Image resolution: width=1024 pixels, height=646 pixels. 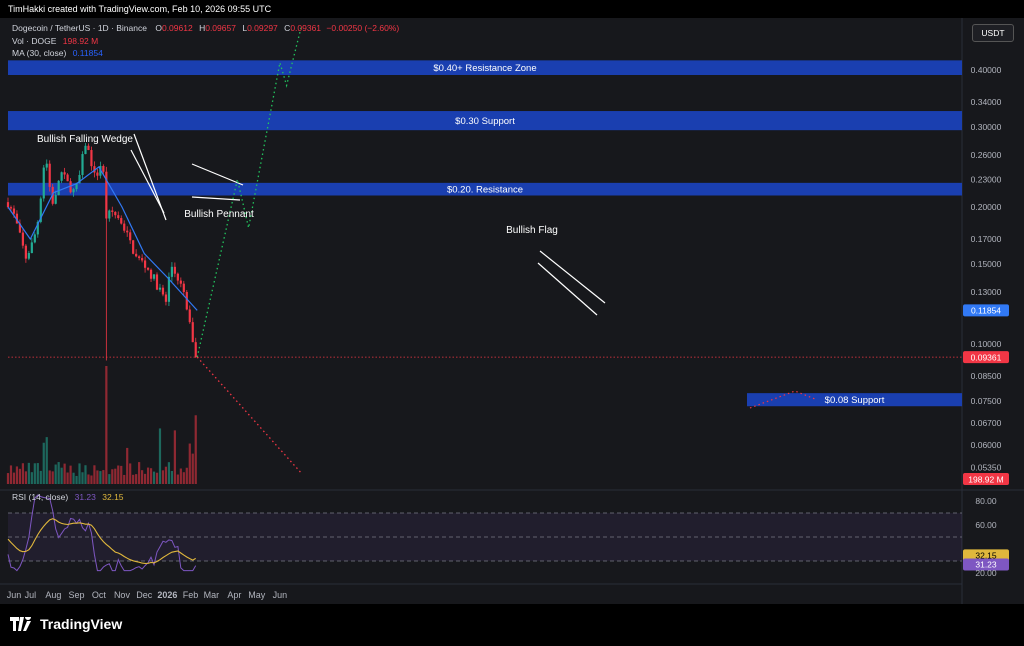 What do you see at coordinates (191, 595) in the screenshot?
I see `time-tick-label: Feb` at bounding box center [191, 595].